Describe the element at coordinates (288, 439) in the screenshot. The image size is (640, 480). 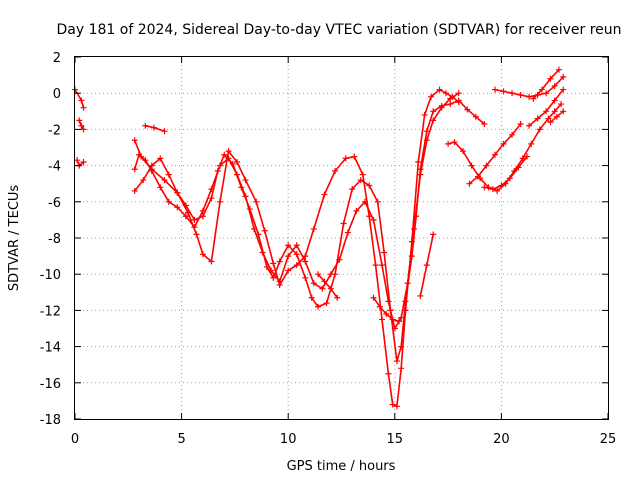
I see `x-tick-label-2: 10` at that location.